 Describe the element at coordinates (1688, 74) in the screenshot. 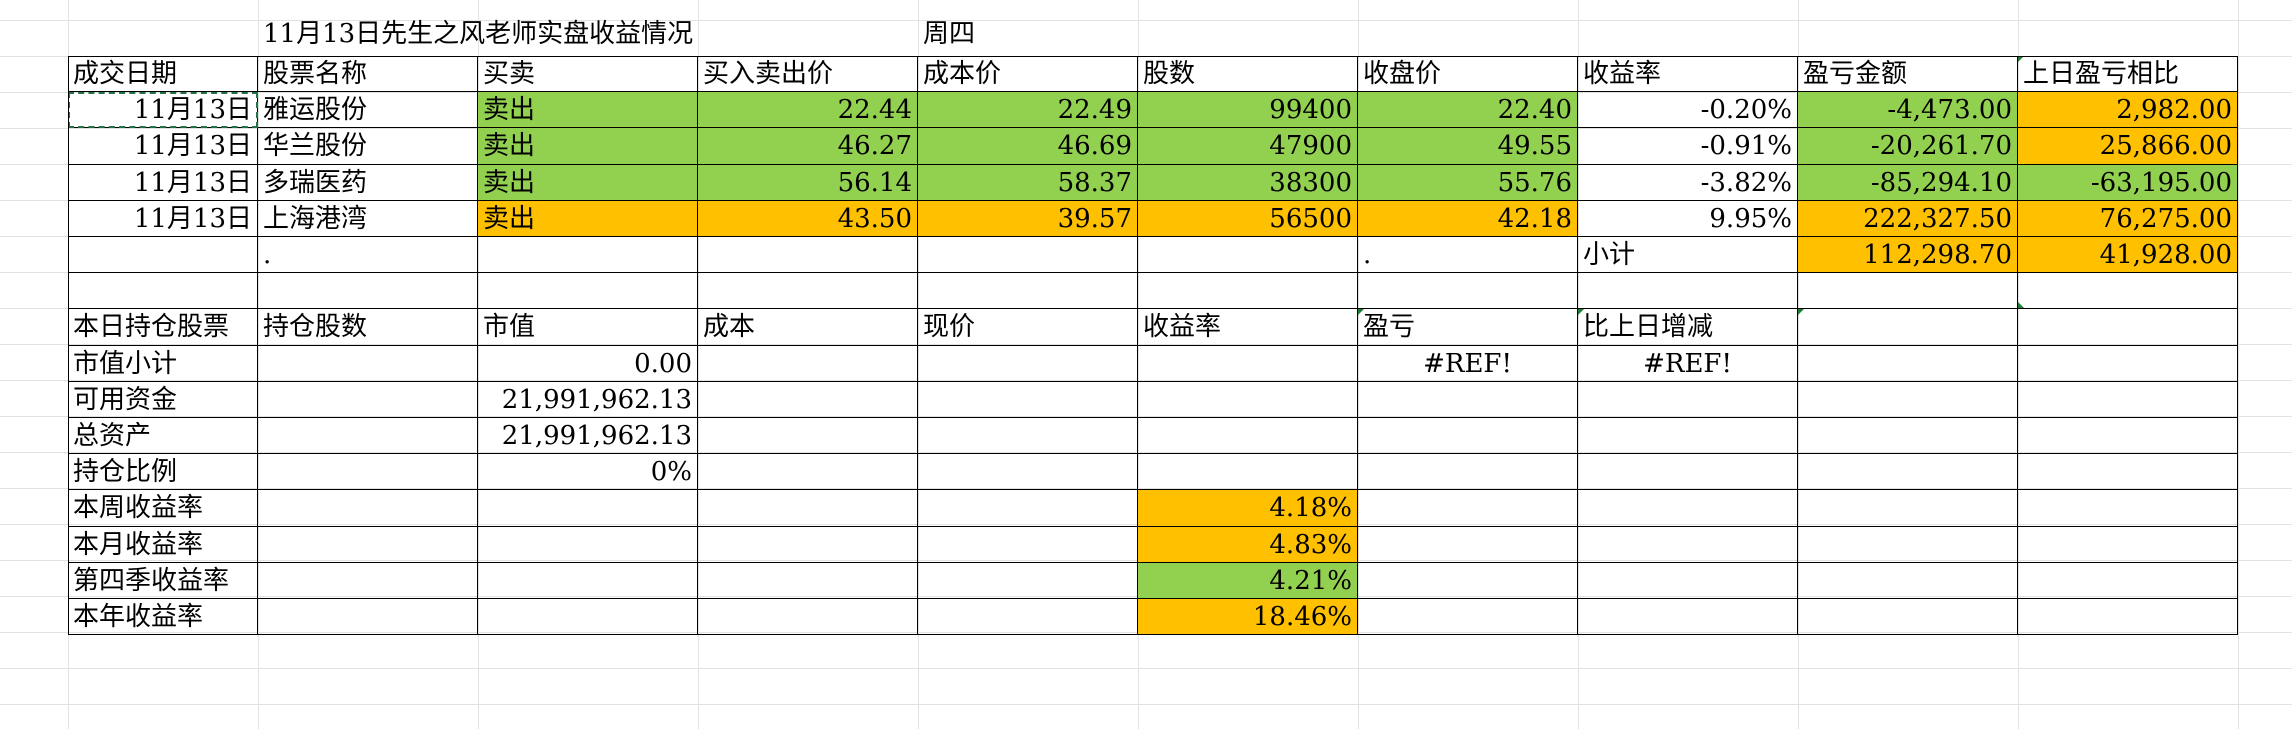

I see `trades-header-cell: 收益率` at that location.